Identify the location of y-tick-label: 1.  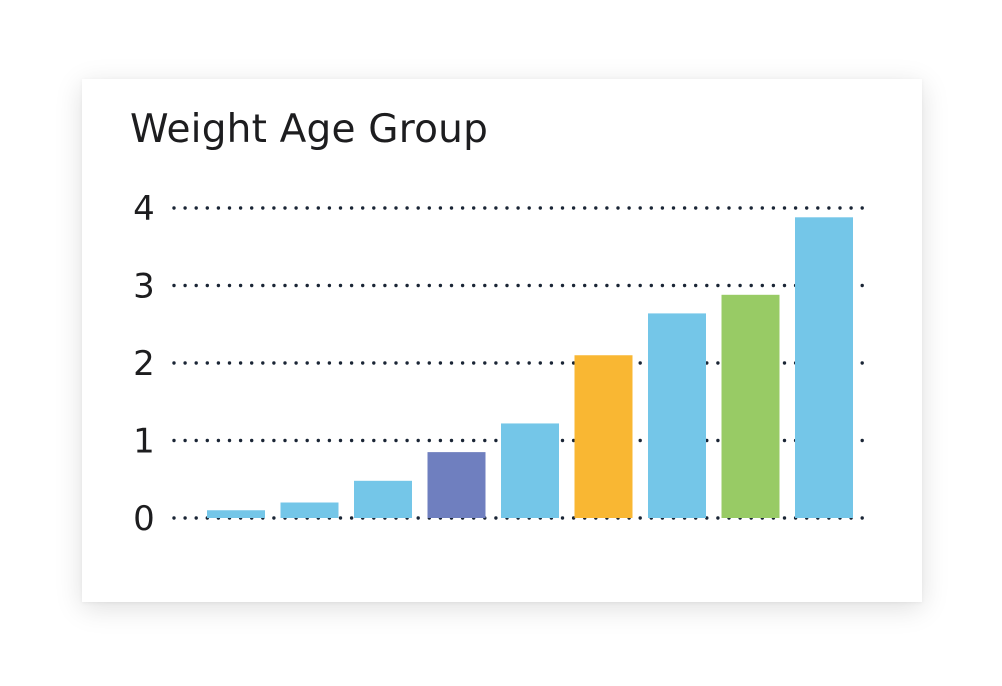
(144, 442).